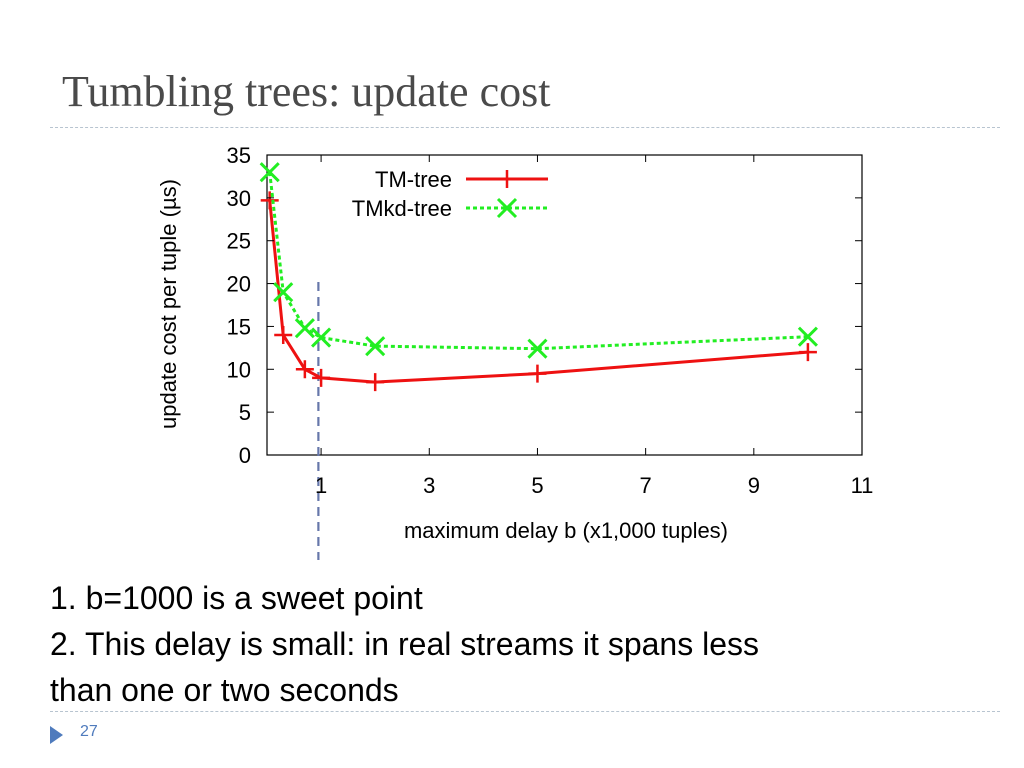  Describe the element at coordinates (245, 412) in the screenshot. I see `y-tick-label: 5` at that location.